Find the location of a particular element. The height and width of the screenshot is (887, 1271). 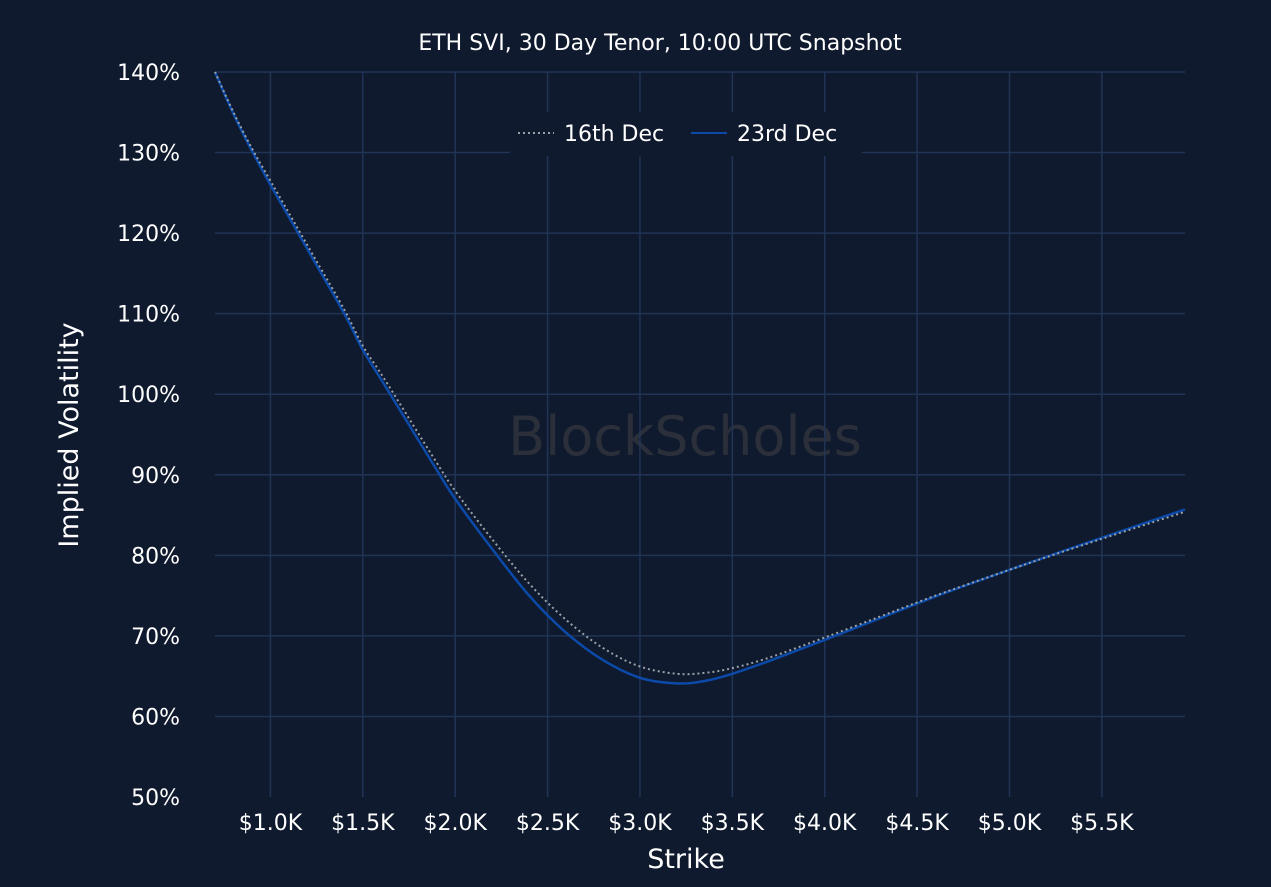

y-tick-label: 100% is located at coordinates (148, 395).